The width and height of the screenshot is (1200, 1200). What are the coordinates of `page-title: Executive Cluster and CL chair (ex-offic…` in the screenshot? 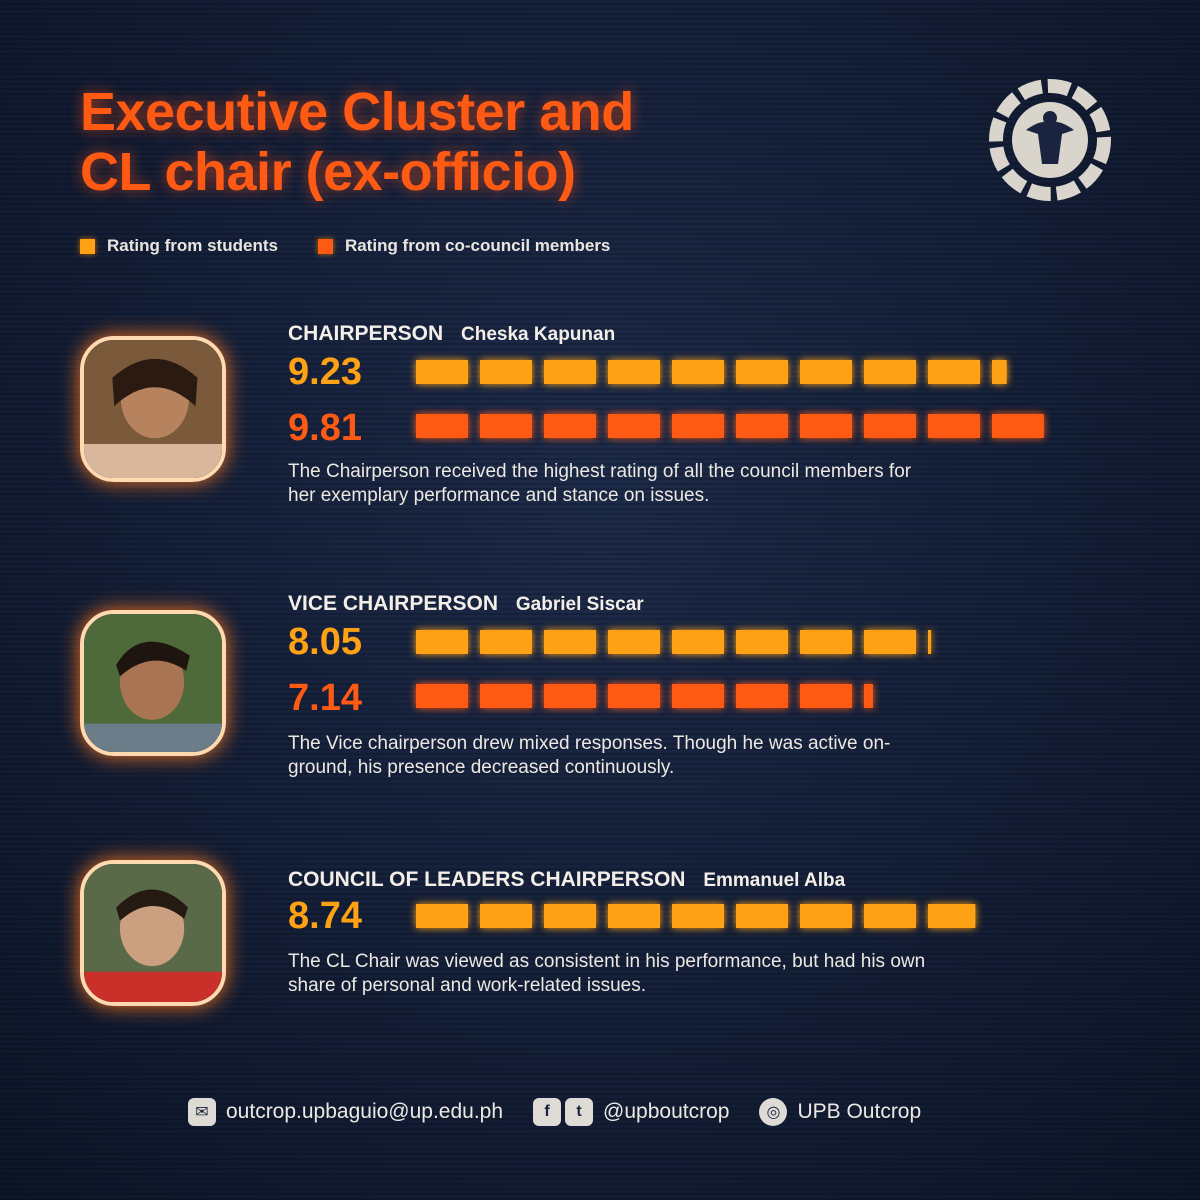 It's located at (357, 142).